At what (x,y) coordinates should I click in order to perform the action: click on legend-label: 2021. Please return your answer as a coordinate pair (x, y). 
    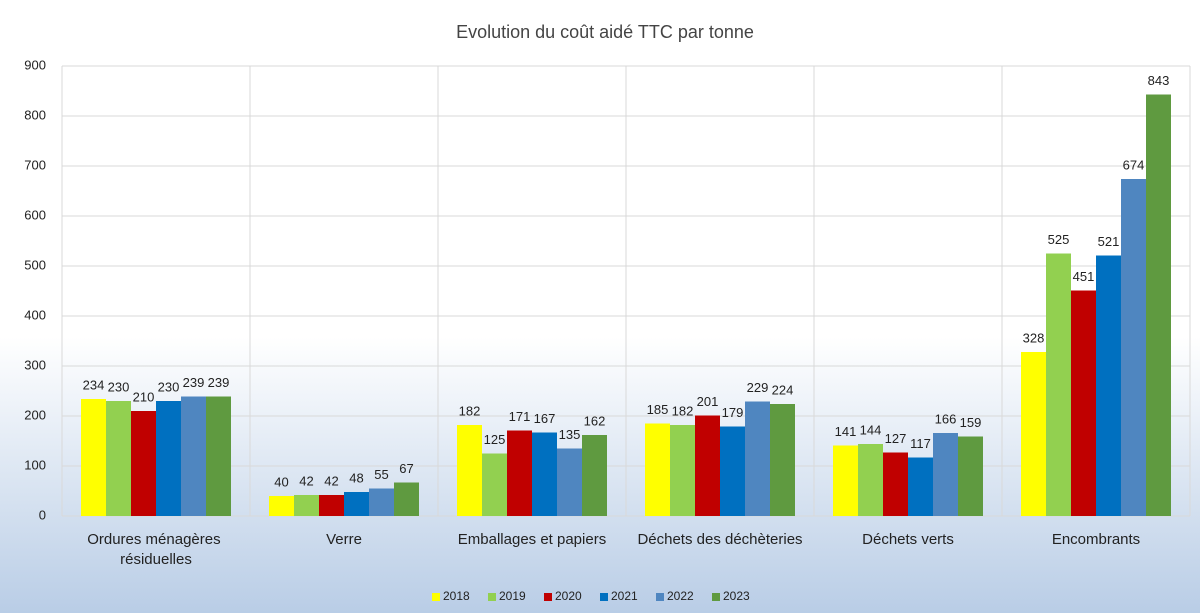
    Looking at the image, I should click on (624, 596).